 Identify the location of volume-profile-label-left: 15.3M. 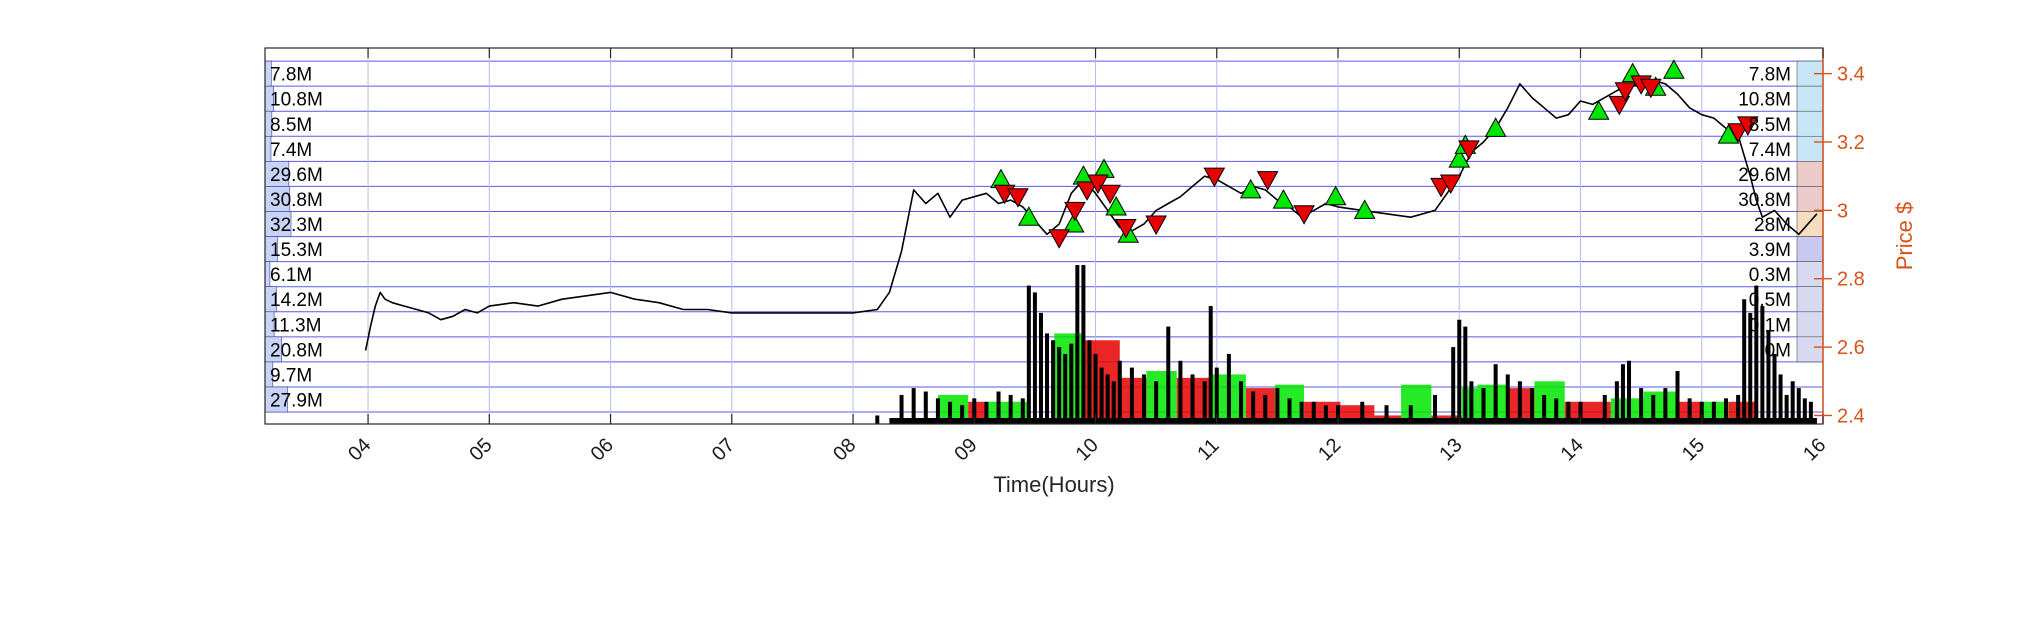
(296, 250).